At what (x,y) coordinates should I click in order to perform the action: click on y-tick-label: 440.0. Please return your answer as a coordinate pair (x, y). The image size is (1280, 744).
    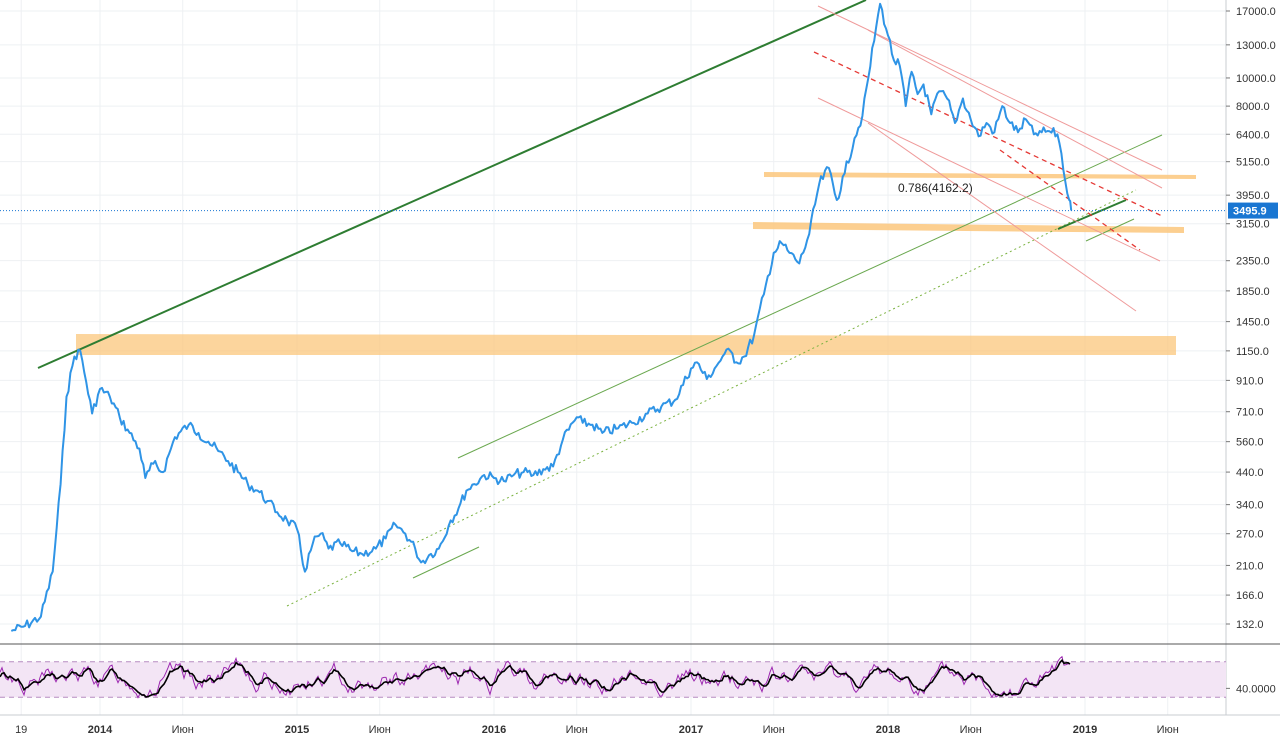
    Looking at the image, I should click on (1250, 473).